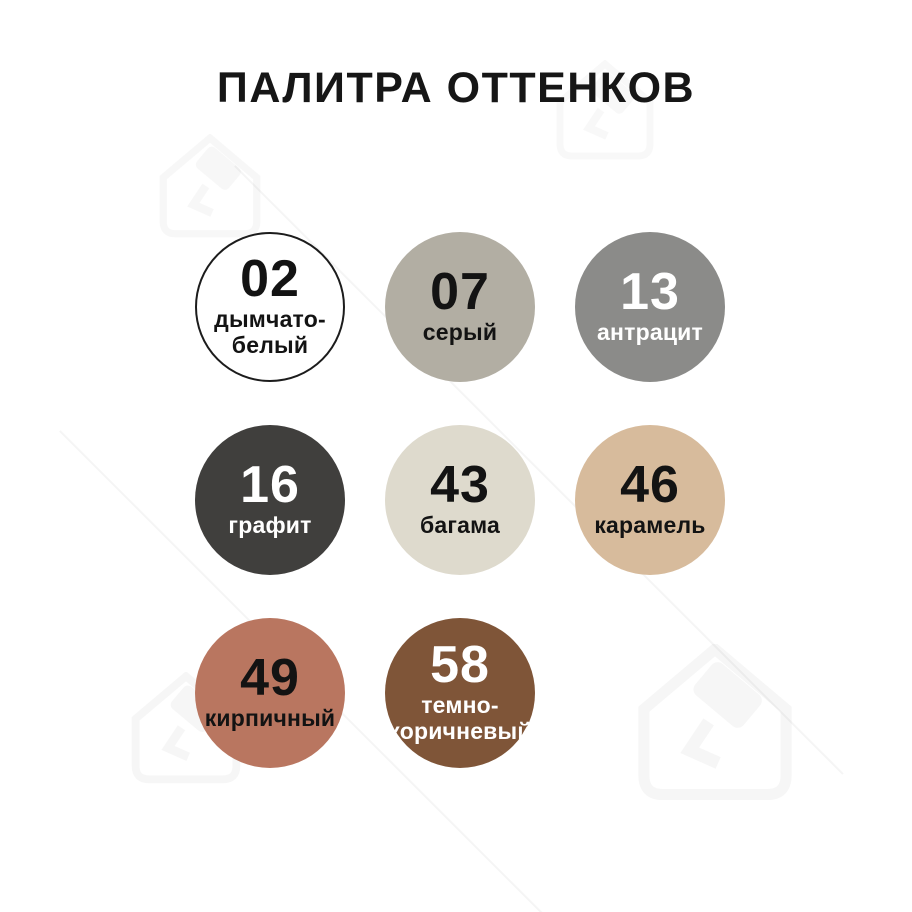 This screenshot has height=912, width=912. What do you see at coordinates (650, 484) in the screenshot?
I see `shade-code: 46` at bounding box center [650, 484].